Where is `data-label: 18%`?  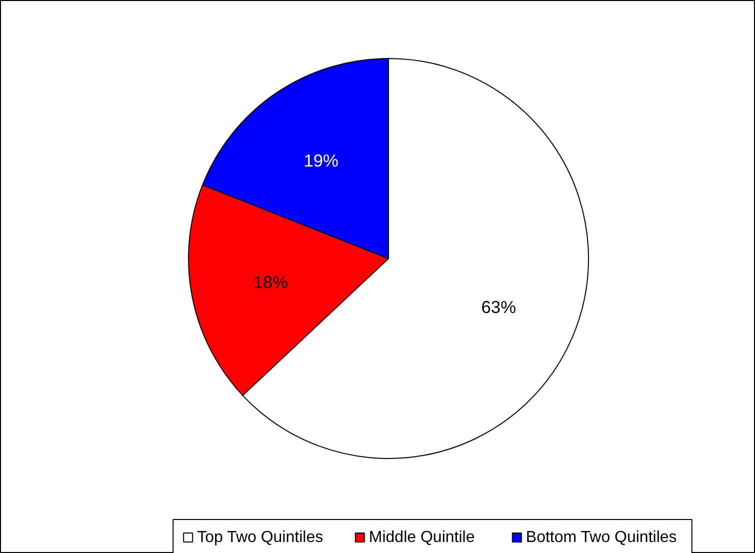
data-label: 18% is located at coordinates (270, 282).